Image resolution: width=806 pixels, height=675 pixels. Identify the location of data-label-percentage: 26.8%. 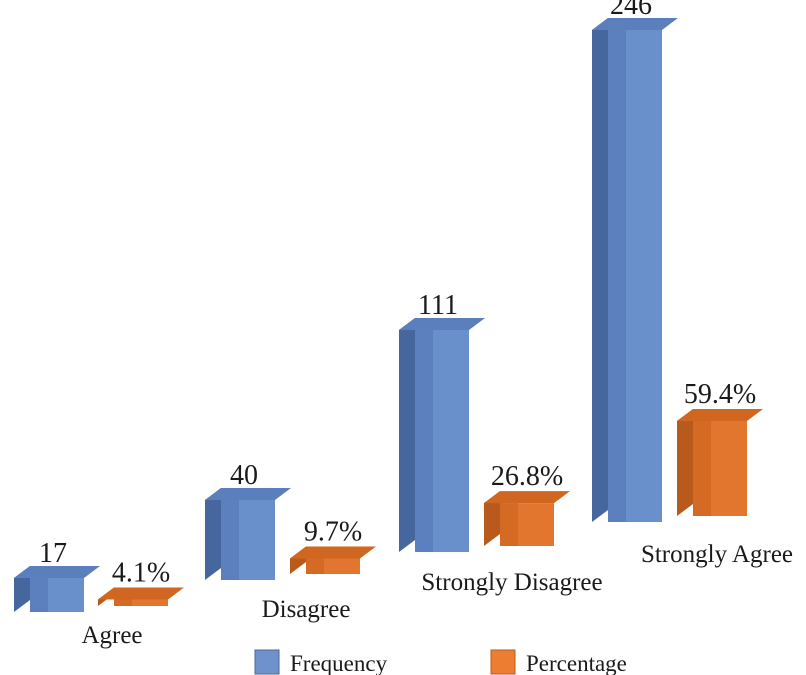
(527, 476).